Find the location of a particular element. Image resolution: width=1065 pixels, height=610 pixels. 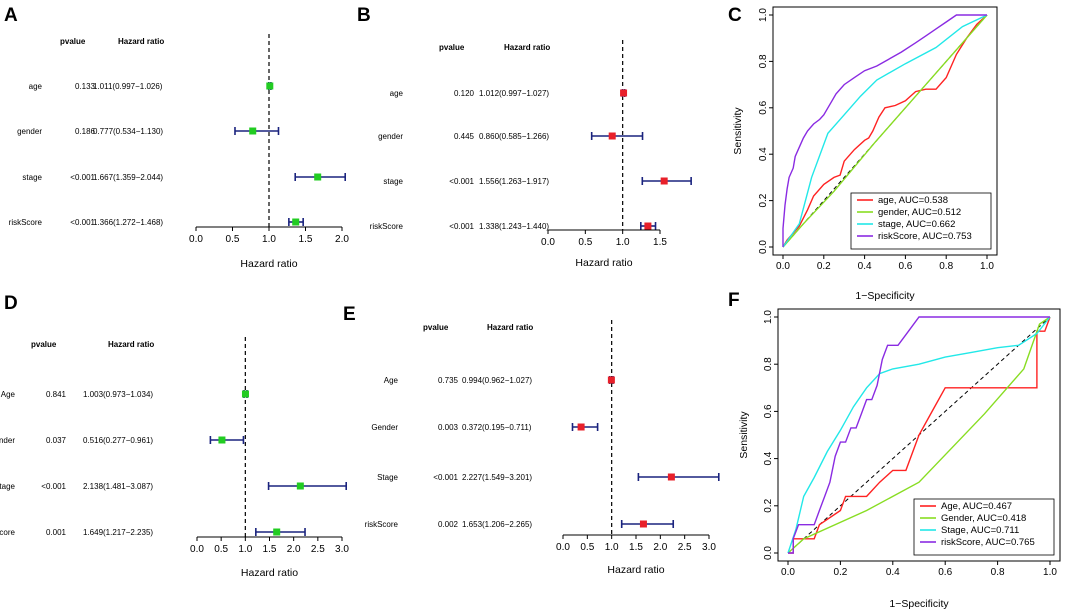

legend-entry: riskScore, AUC=0.765 is located at coordinates (988, 542).